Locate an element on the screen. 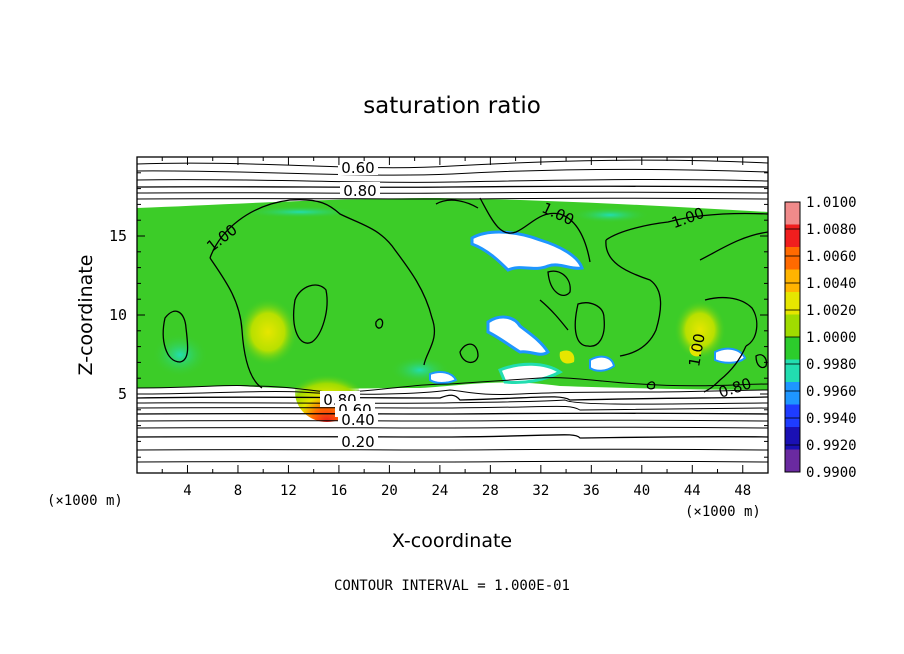  lower-contours is located at coordinates (452, 420).